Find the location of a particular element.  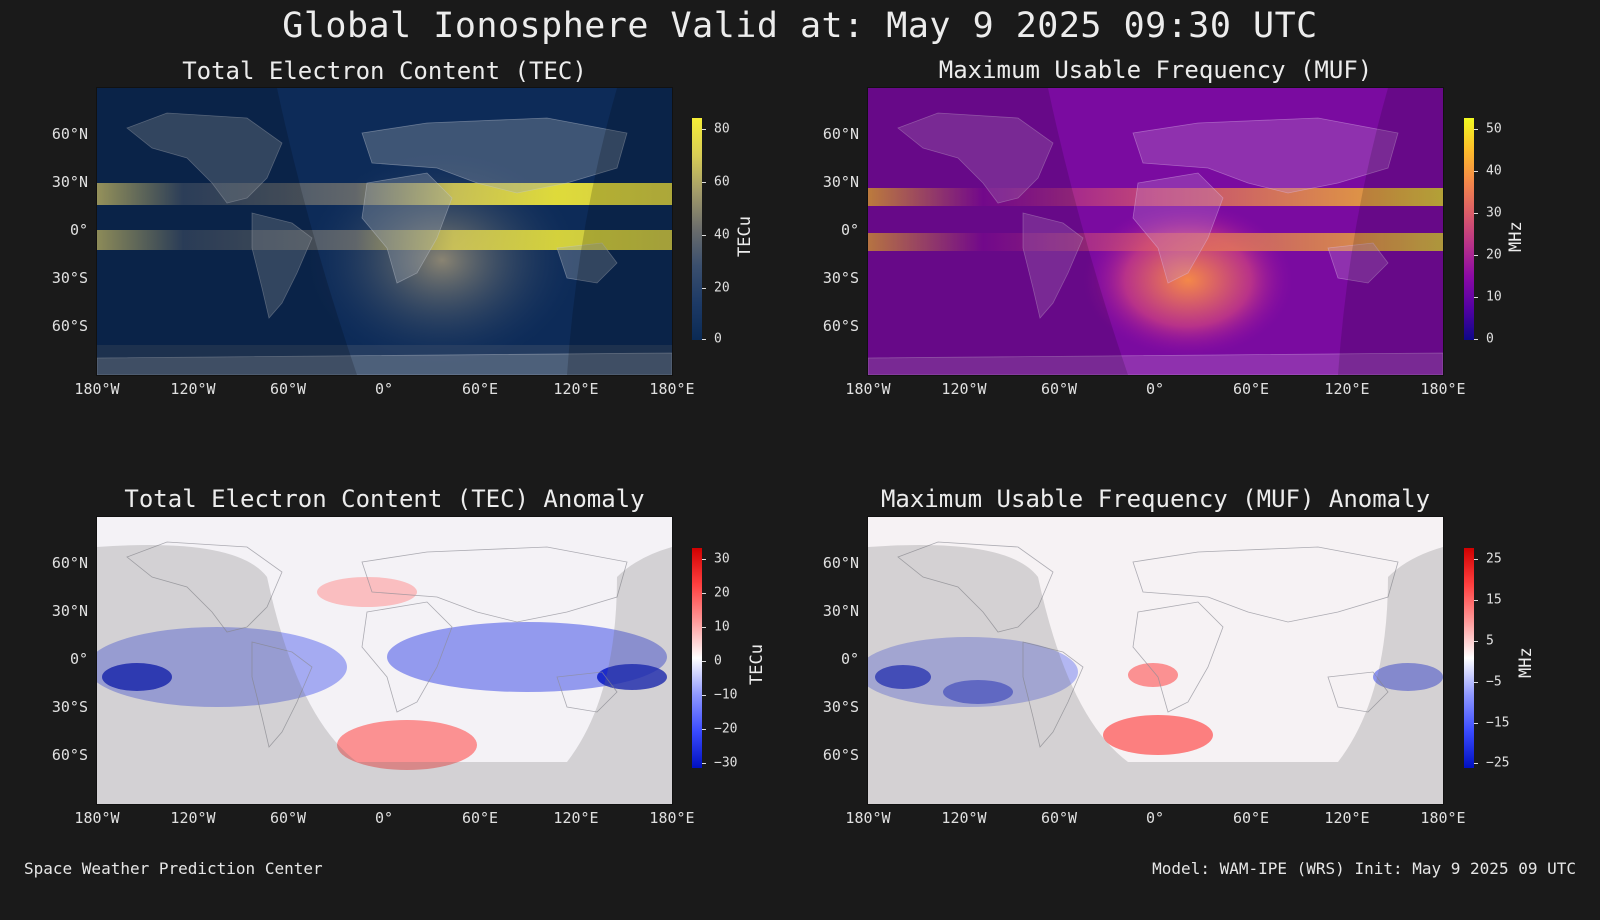

muf-anomaly-xtick: 120°W is located at coordinates (964, 818).